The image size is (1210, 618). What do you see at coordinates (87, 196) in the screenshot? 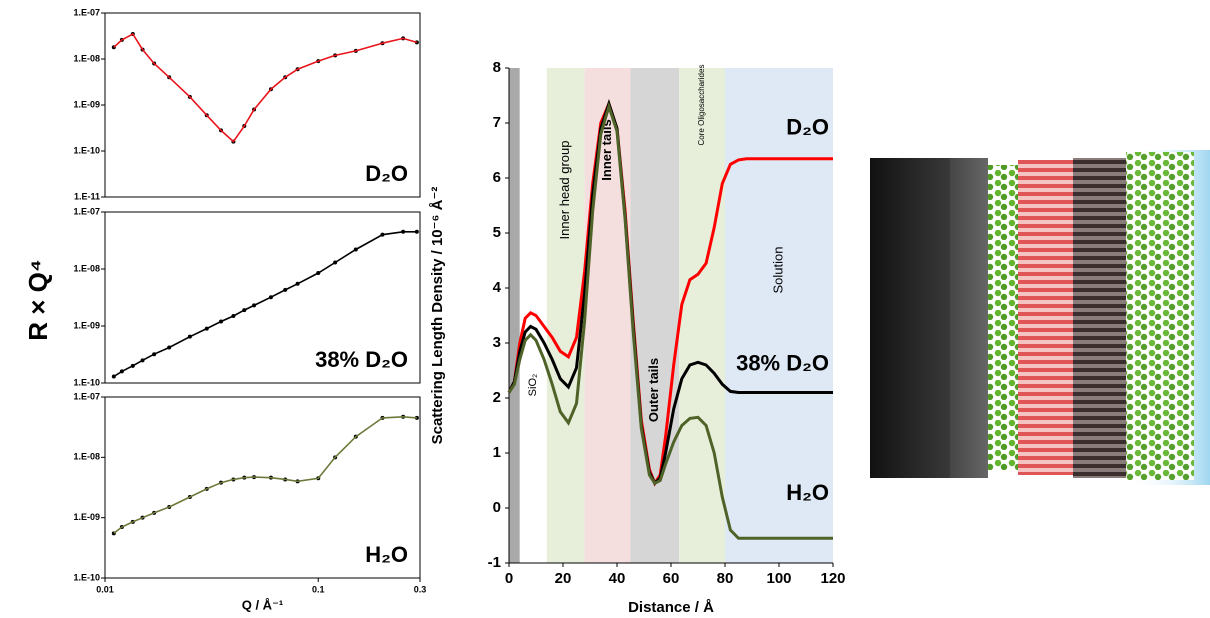
I see `y-tick-label: 1.E-11` at bounding box center [87, 196].